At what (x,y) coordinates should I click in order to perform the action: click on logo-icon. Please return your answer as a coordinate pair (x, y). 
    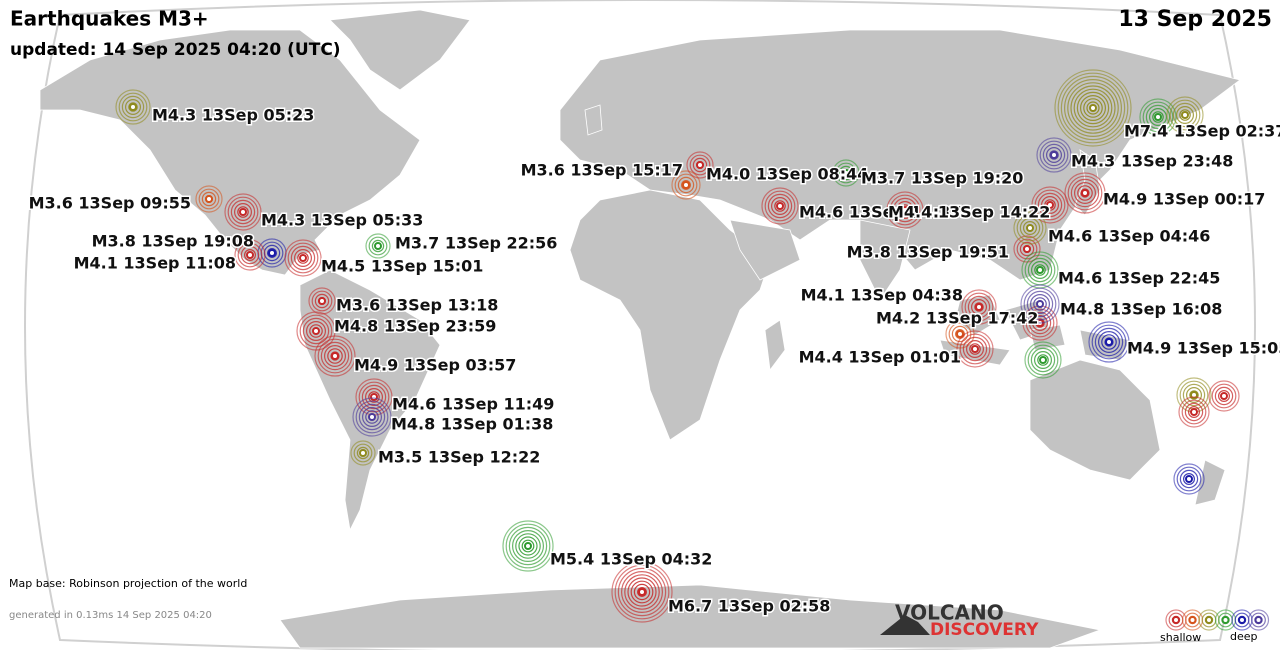
    Looking at the image, I should click on (905, 625).